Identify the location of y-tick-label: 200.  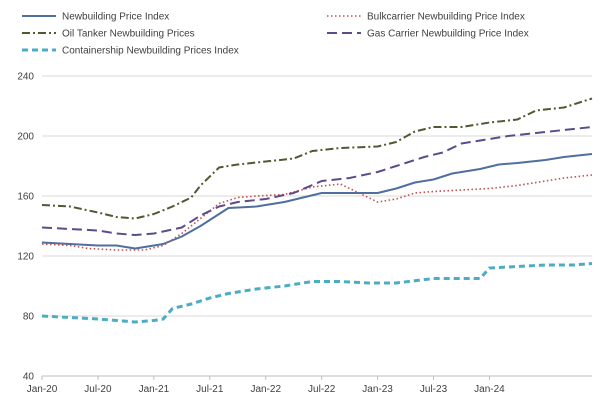
(25, 137).